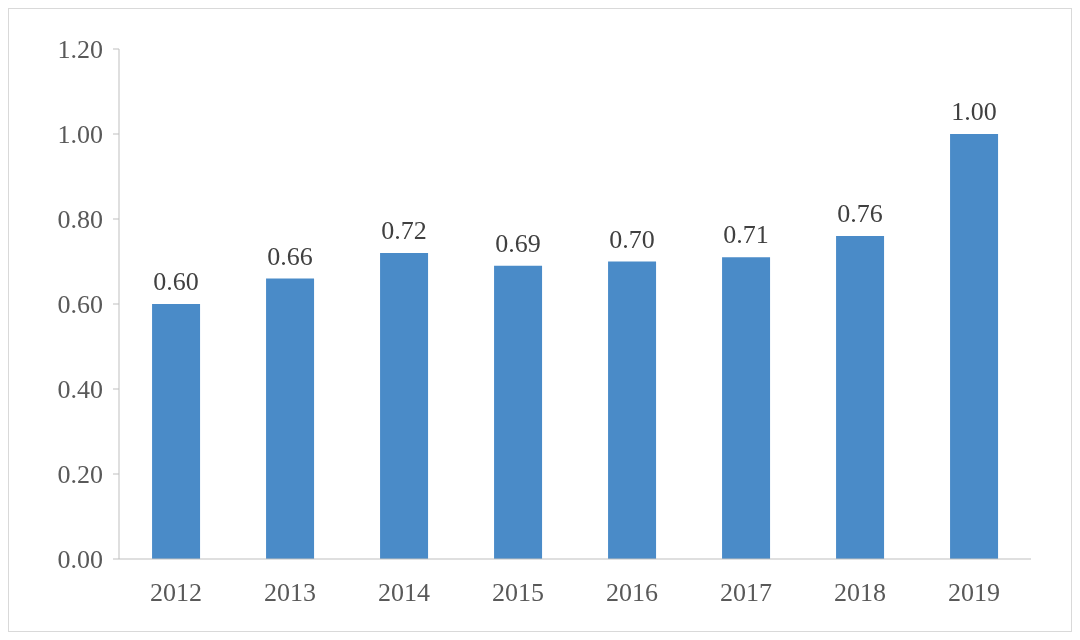 This screenshot has width=1080, height=640. Describe the element at coordinates (176, 281) in the screenshot. I see `data-label: 0.60` at that location.